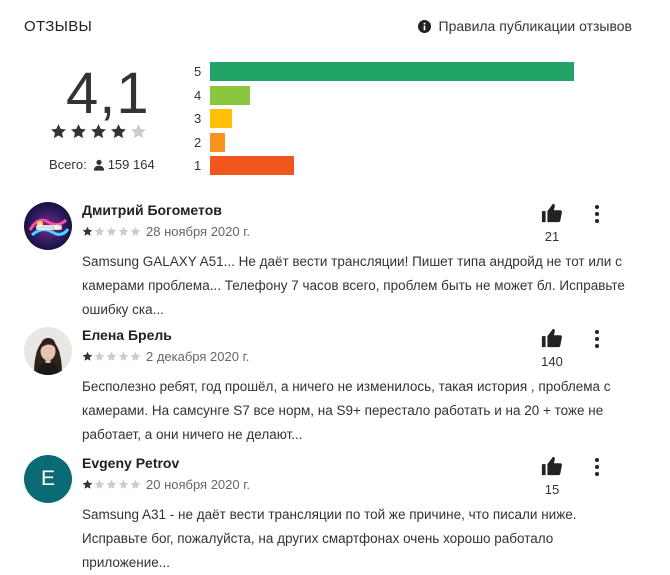  I want to click on review-author: Дмитрий Богометов, so click(152, 210).